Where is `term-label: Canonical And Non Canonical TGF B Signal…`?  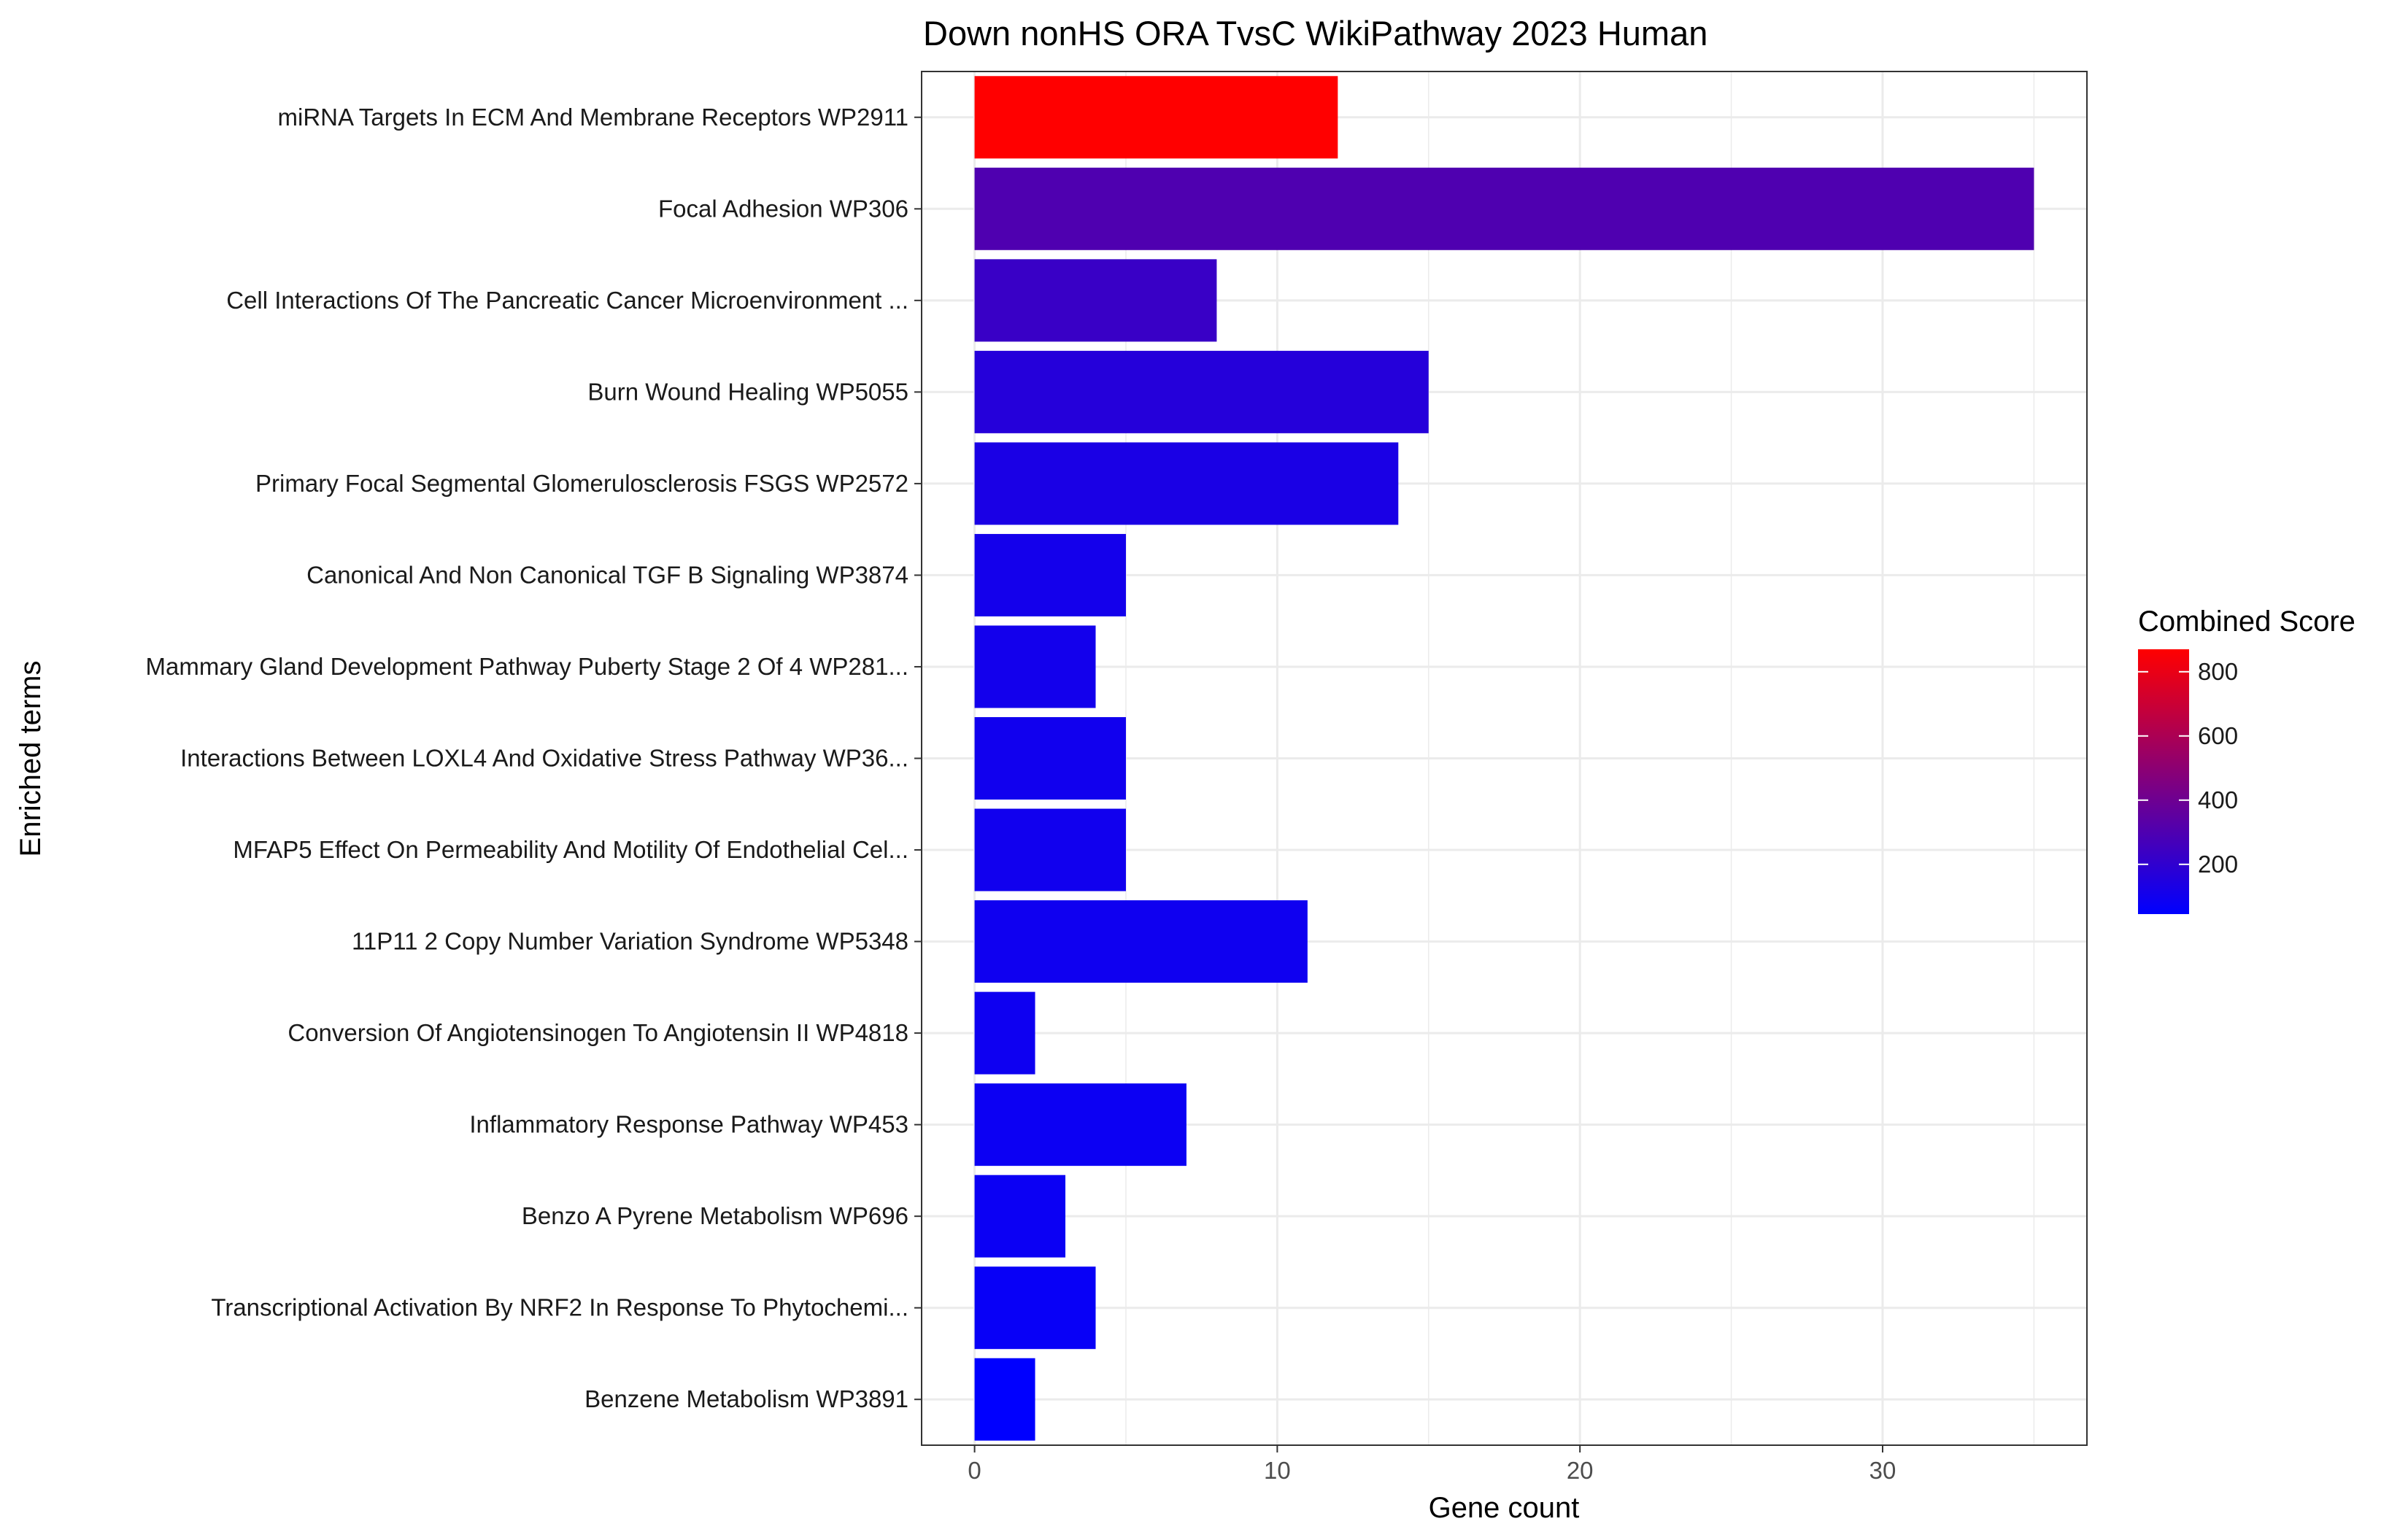
term-label: Canonical And Non Canonical TGF B Signal… is located at coordinates (607, 574).